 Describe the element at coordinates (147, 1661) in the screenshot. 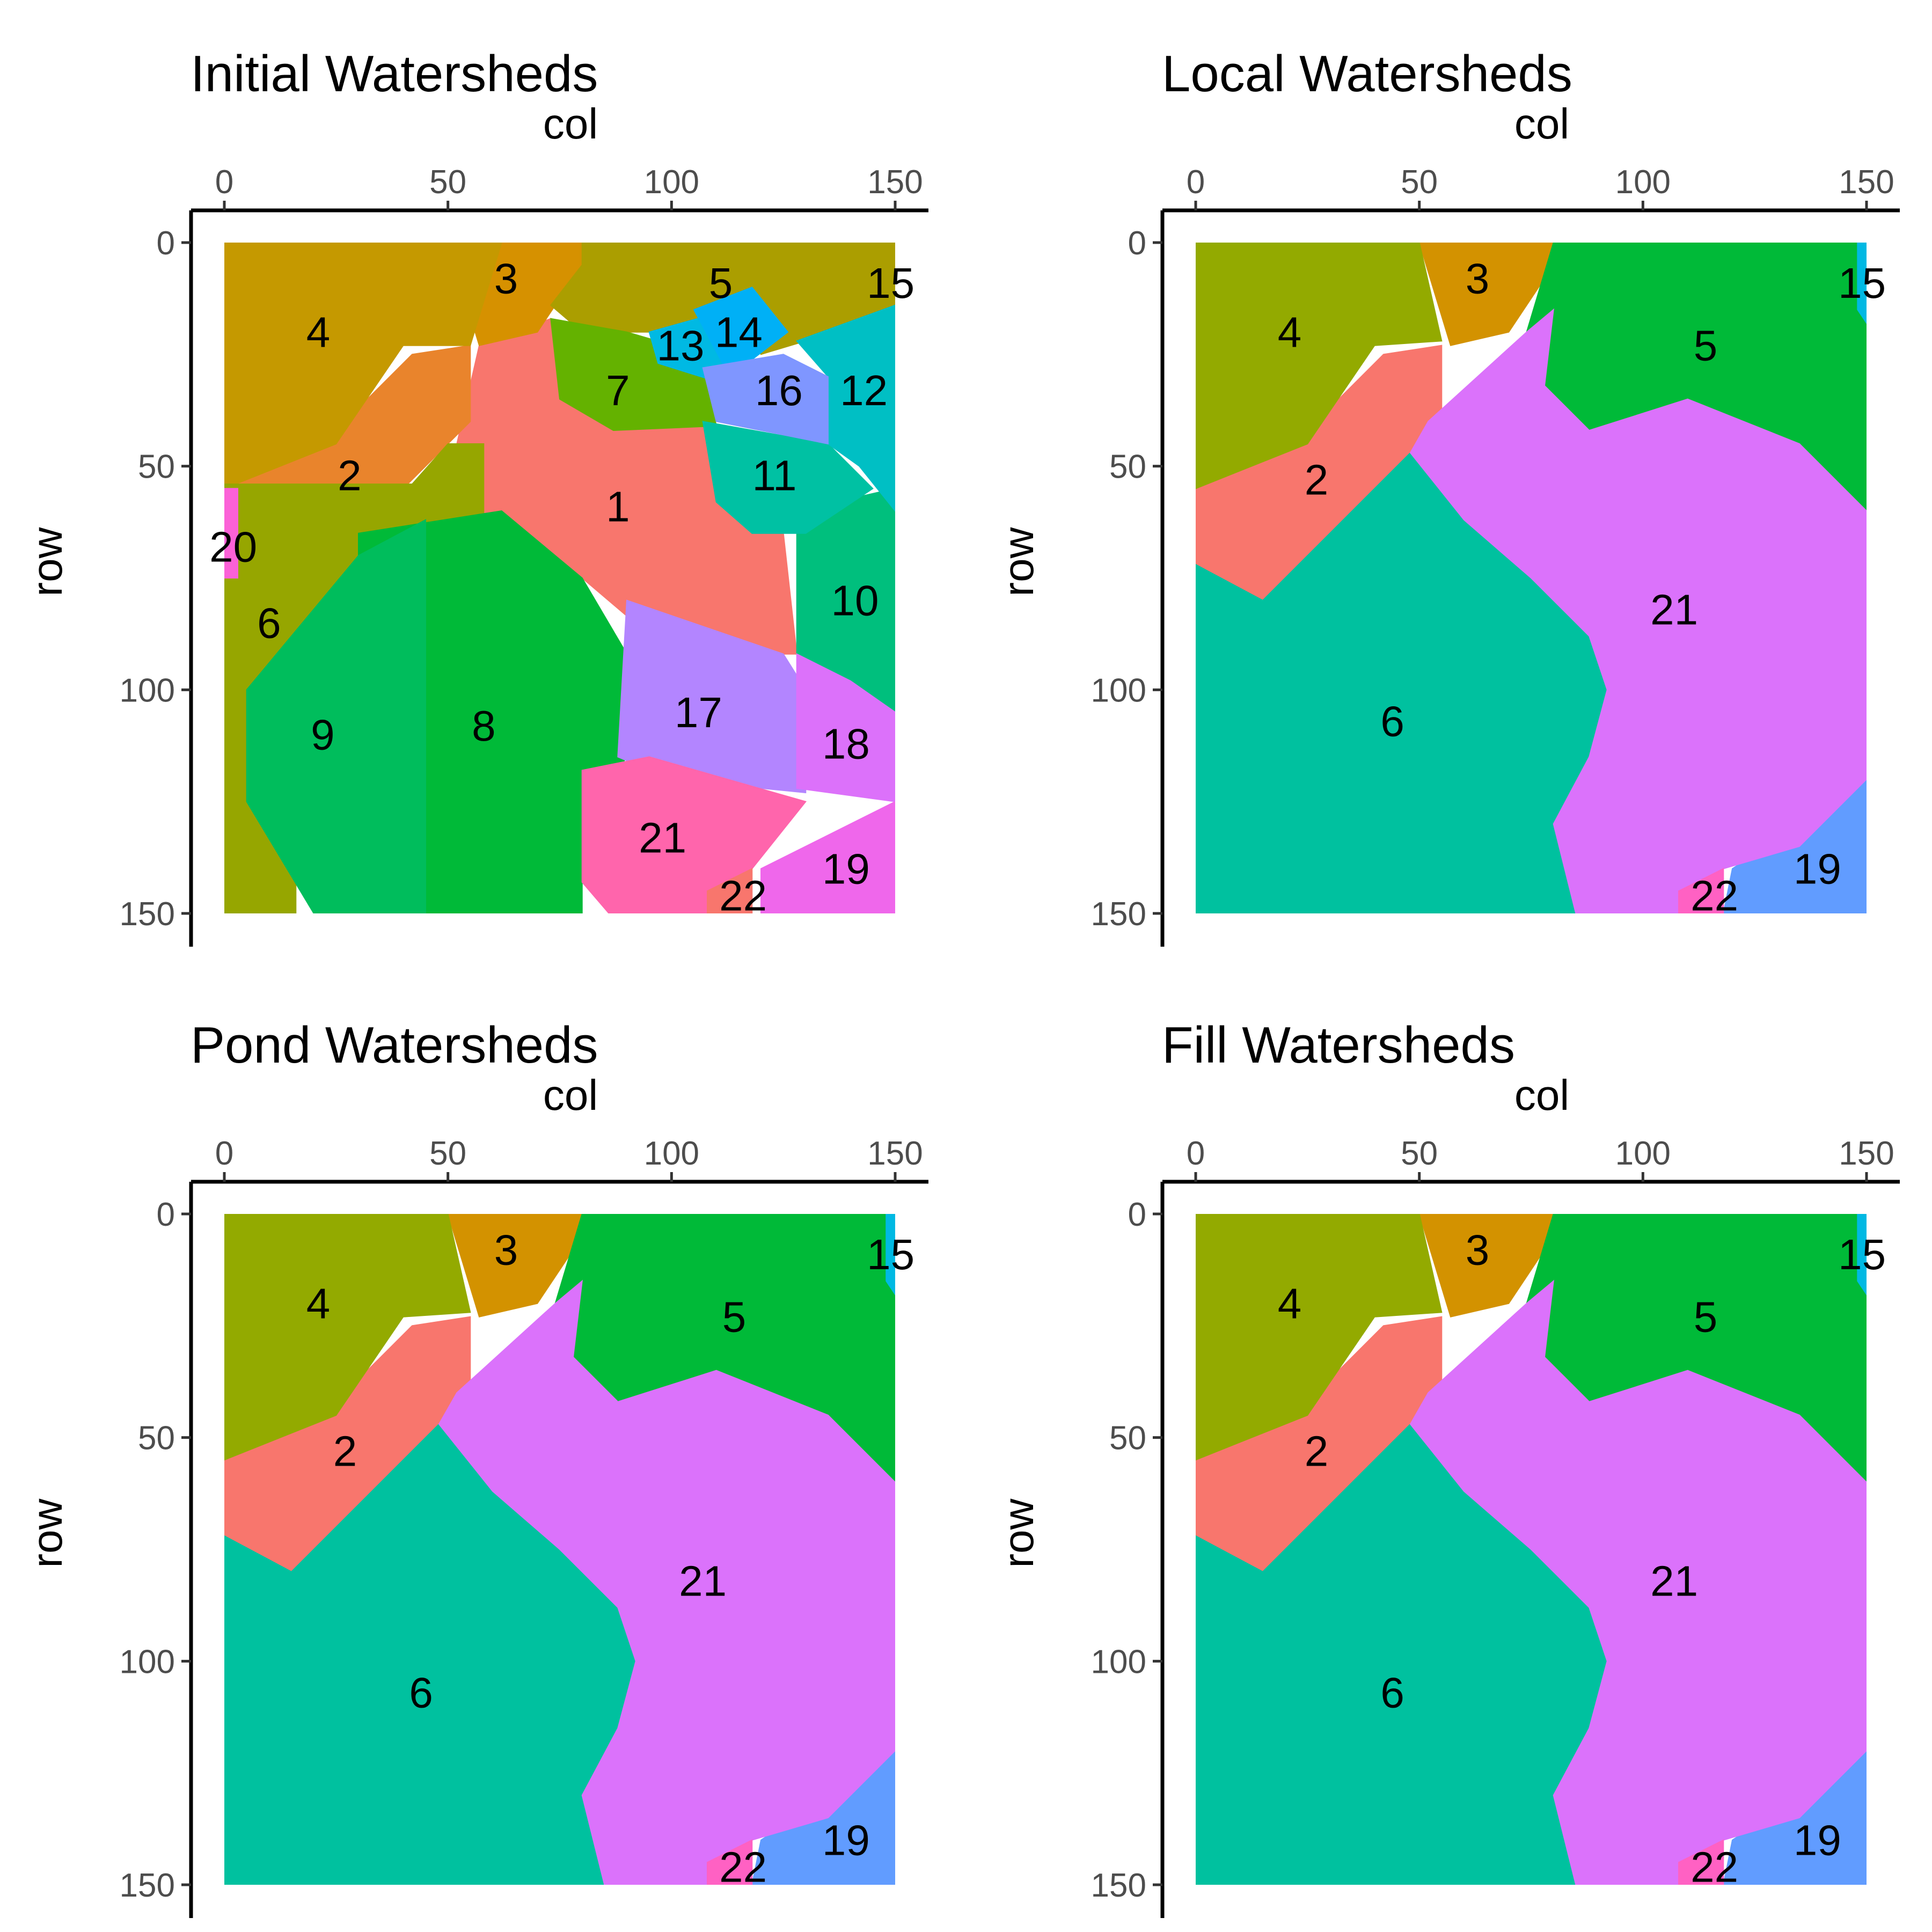

I see `y-tick-label: 100` at that location.